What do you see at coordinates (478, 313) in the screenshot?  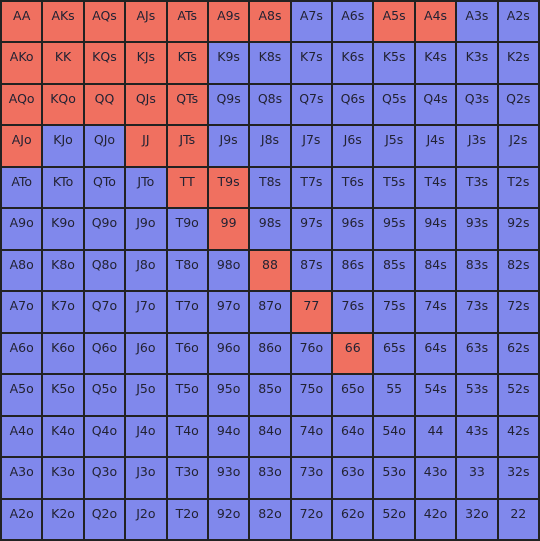 I see `hand-cell-73s: 73s` at bounding box center [478, 313].